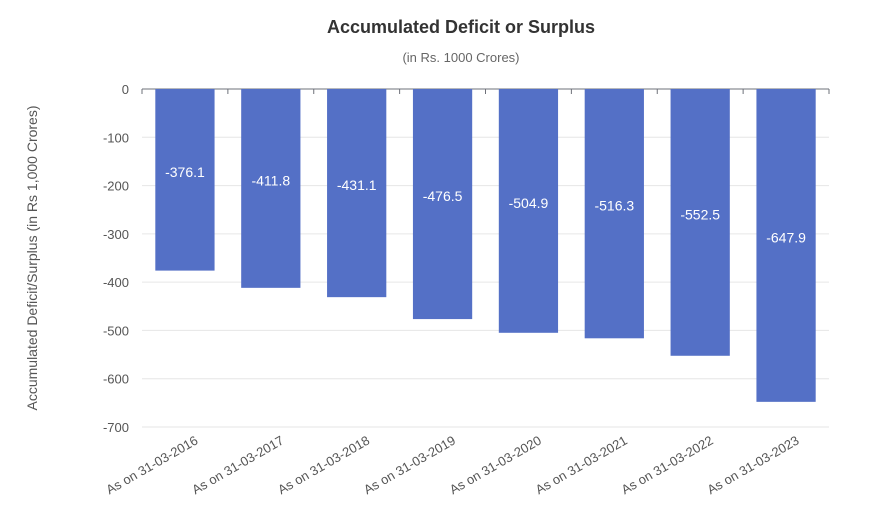  I want to click on bar-value-label: -504.9, so click(529, 203).